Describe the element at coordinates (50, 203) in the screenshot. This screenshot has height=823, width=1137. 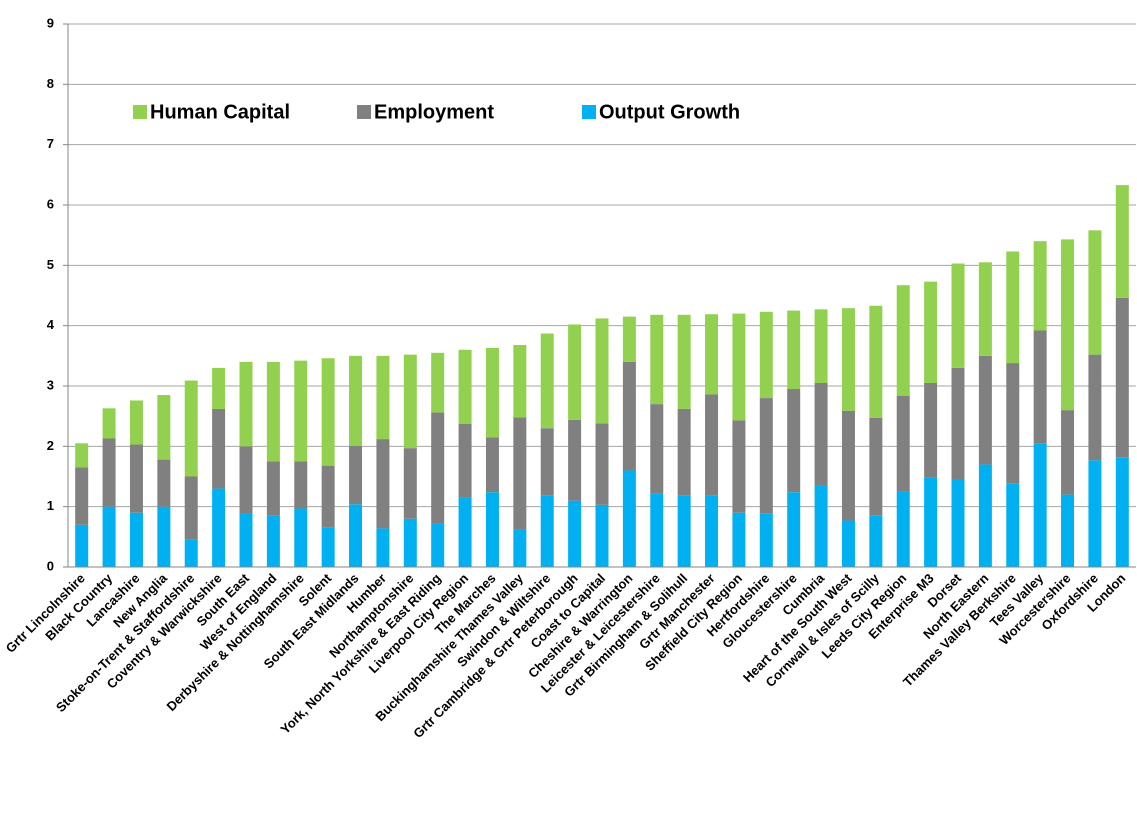
I see `y-tick-label: 6` at that location.